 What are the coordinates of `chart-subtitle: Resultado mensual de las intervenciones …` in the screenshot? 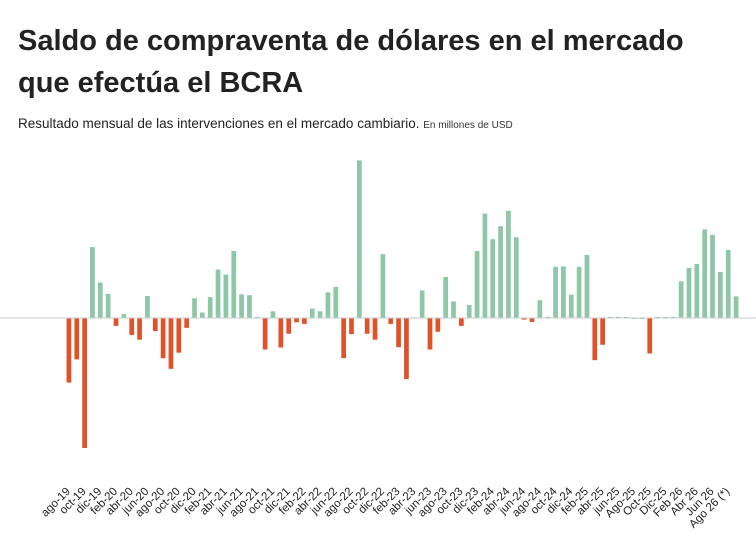 It's located at (265, 123).